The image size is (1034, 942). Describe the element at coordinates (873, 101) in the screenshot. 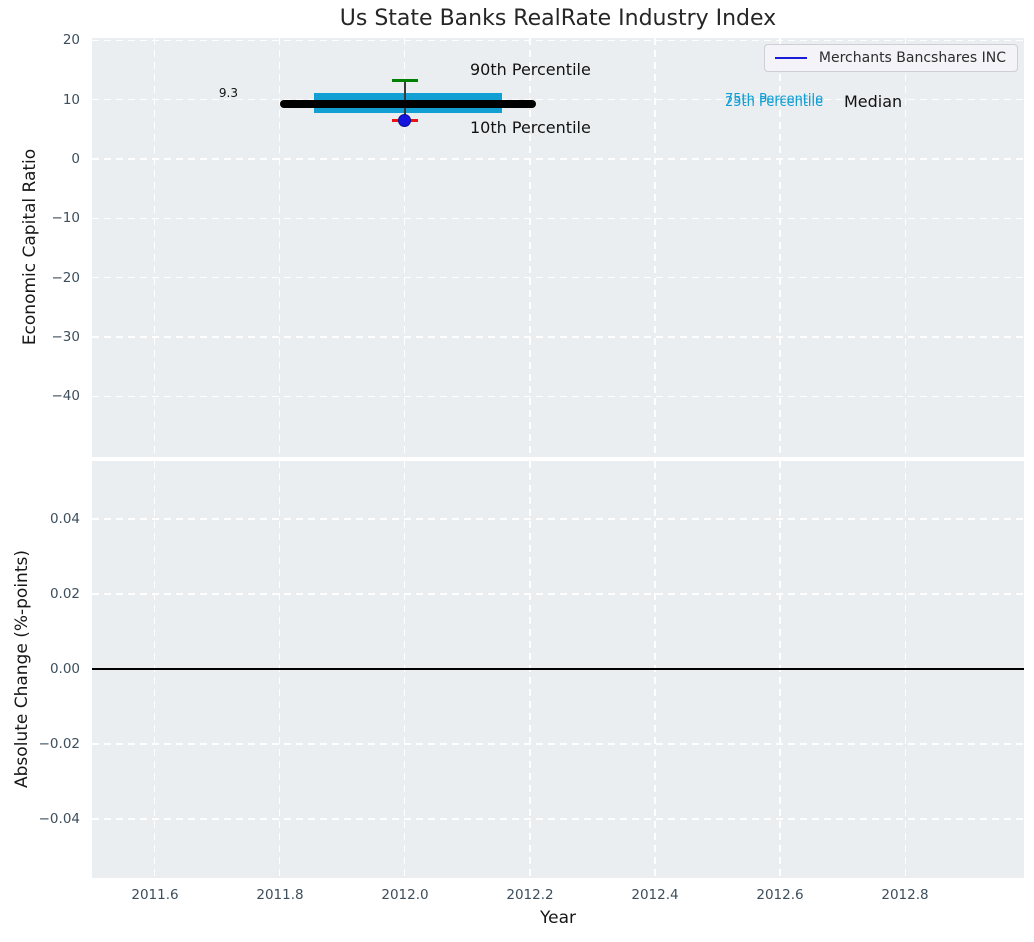

I see `median-annotation: Median` at that location.